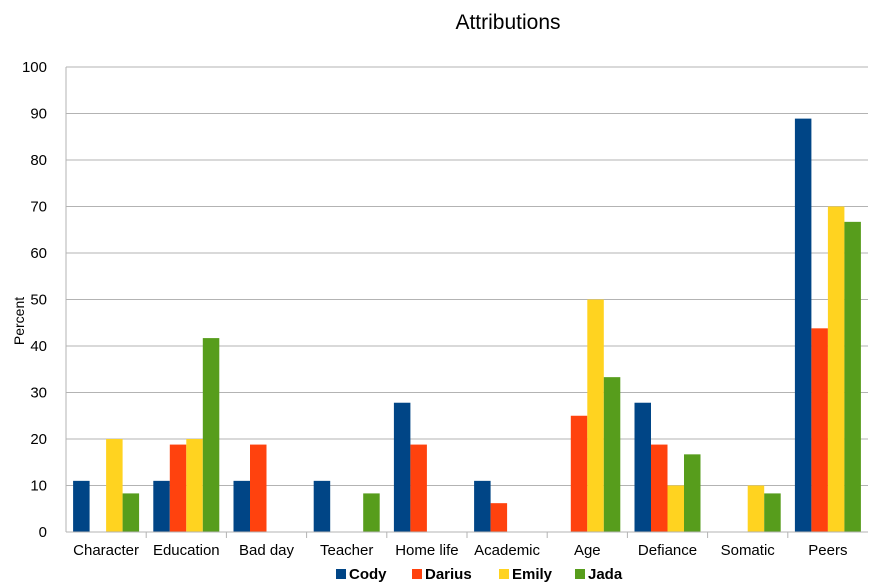 The width and height of the screenshot is (873, 587). What do you see at coordinates (368, 574) in the screenshot?
I see `legend-label-cody: Cody` at bounding box center [368, 574].